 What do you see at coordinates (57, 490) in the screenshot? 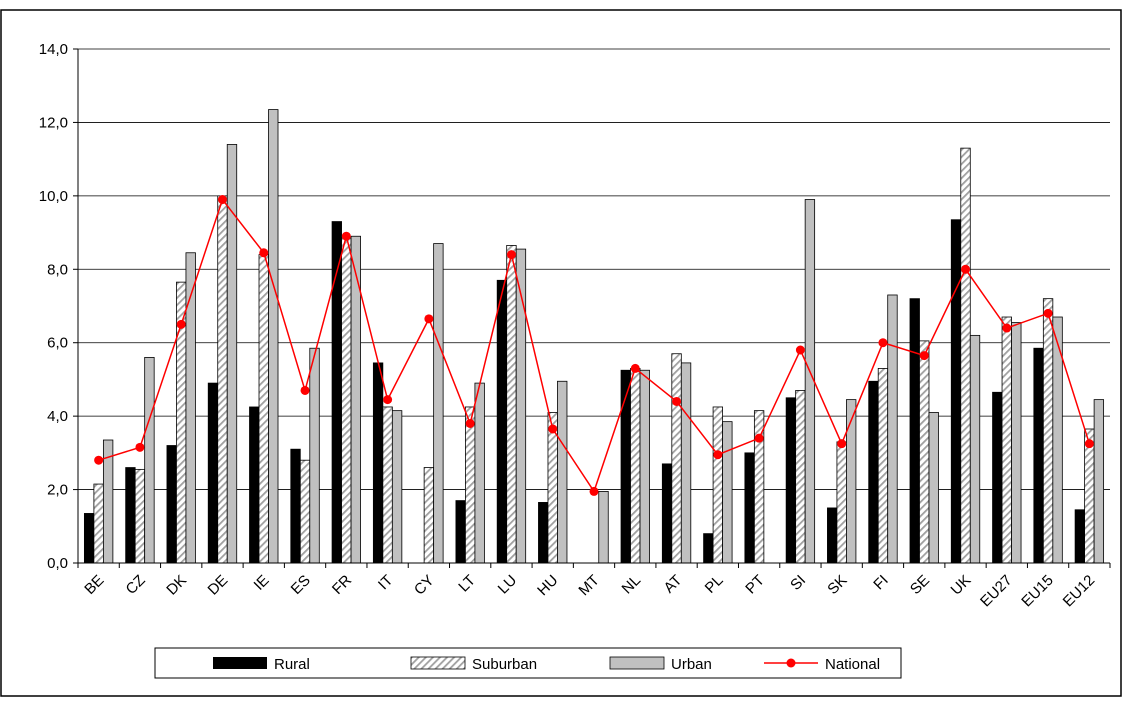
I see `y-tick-label: 2,0` at bounding box center [57, 490].